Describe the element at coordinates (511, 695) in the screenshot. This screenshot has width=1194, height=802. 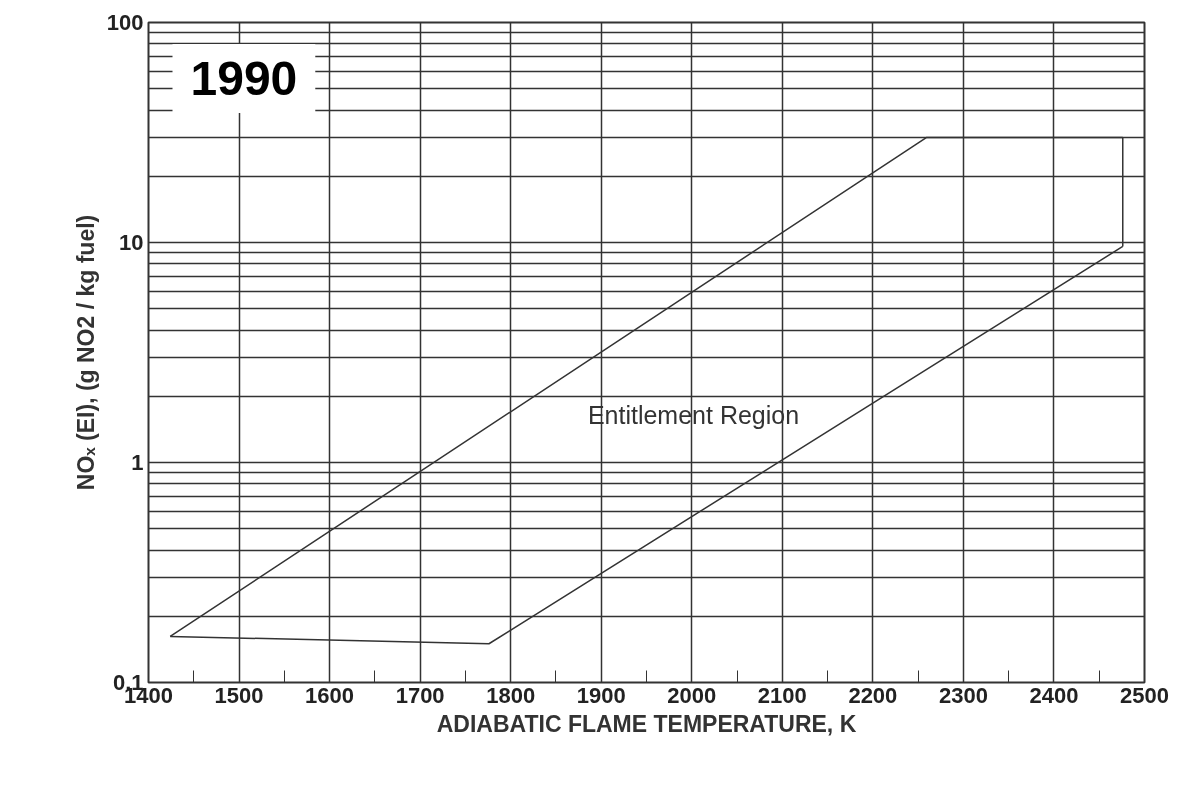
I see `x-tick-label: 1800` at that location.